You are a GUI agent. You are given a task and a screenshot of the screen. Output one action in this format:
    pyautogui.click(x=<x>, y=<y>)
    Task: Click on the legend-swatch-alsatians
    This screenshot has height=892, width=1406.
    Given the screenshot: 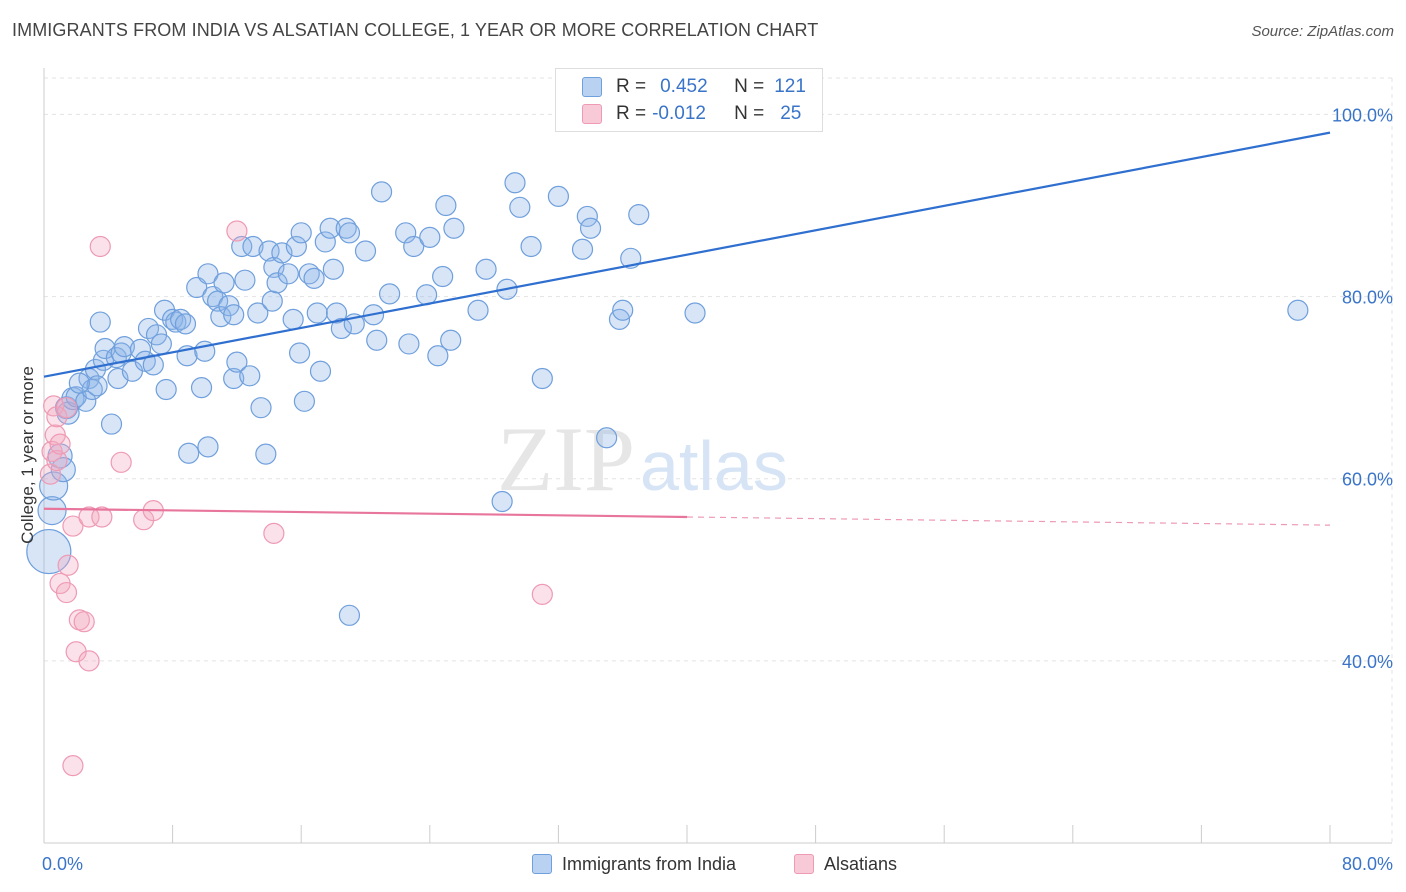 What is the action you would take?
    pyautogui.click(x=592, y=114)
    